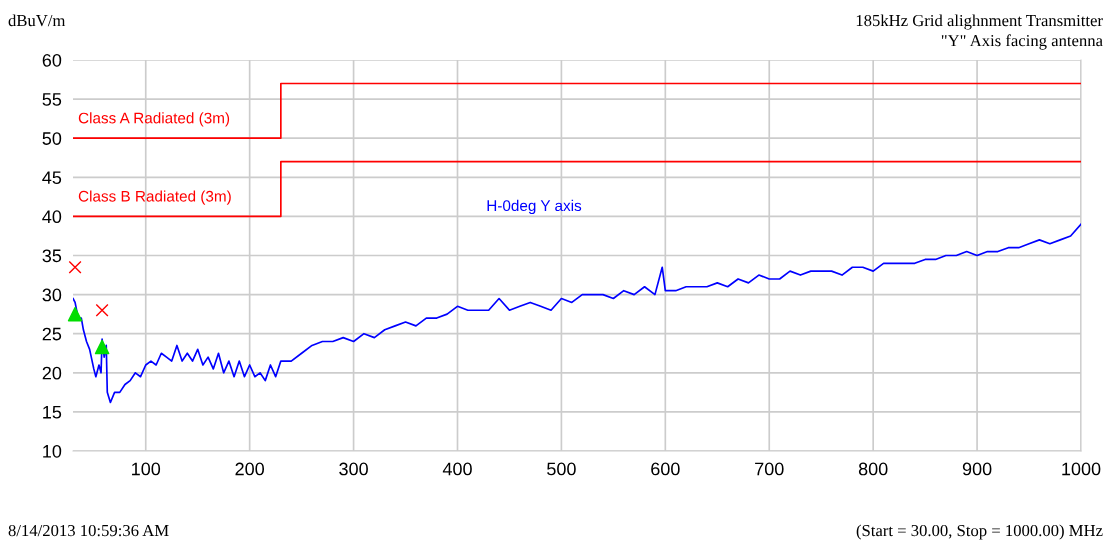 Image resolution: width=1107 pixels, height=542 pixels. I want to click on y-tick-label: 45, so click(52, 178).